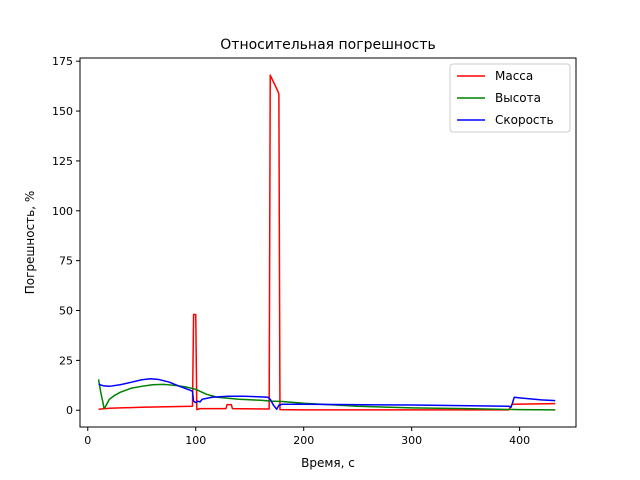 The width and height of the screenshot is (640, 480). What do you see at coordinates (62, 161) in the screenshot?
I see `y-tick-label: 125` at bounding box center [62, 161].